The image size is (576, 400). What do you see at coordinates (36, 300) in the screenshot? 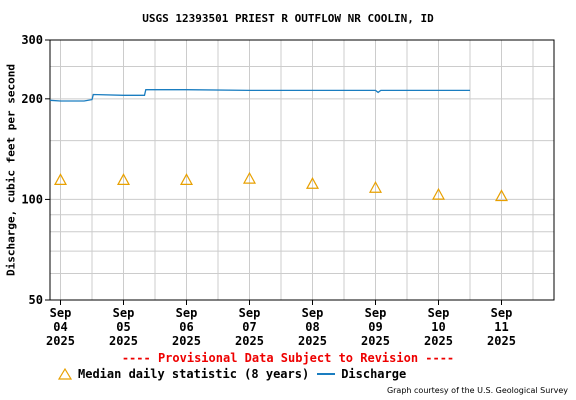
I see `y-tick-label: 50` at bounding box center [36, 300].